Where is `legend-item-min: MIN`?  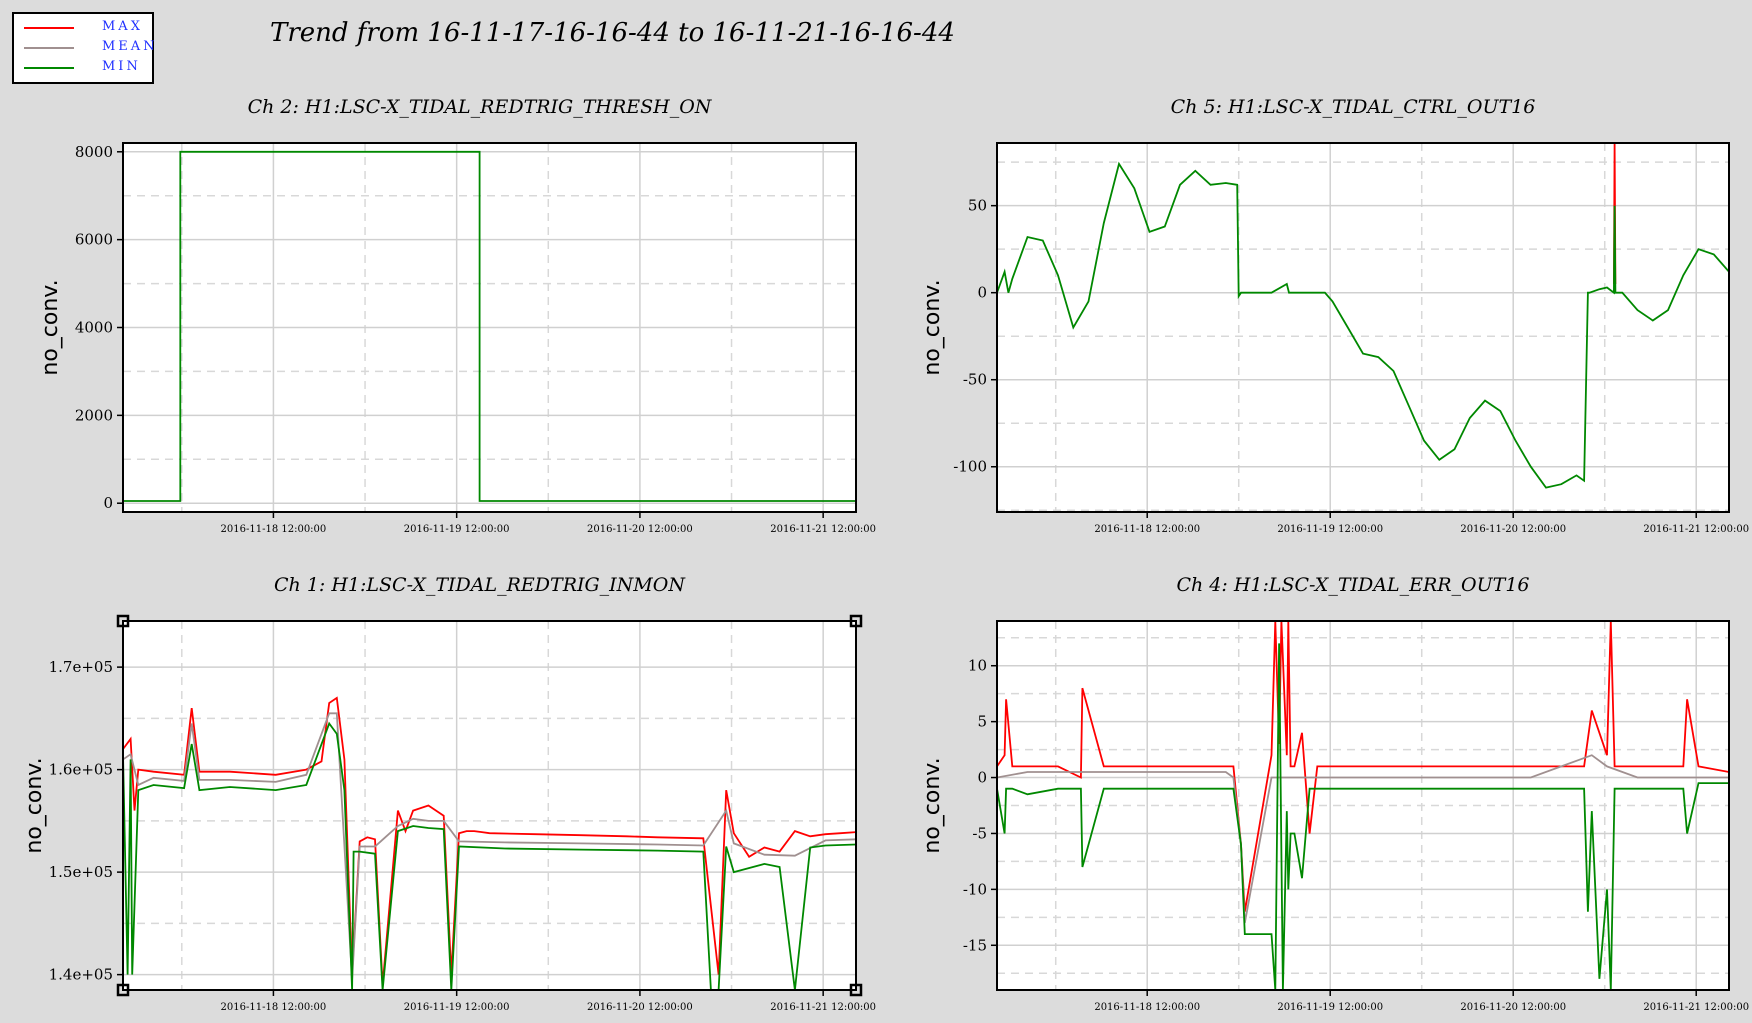 legend-item-min: MIN is located at coordinates (89, 68).